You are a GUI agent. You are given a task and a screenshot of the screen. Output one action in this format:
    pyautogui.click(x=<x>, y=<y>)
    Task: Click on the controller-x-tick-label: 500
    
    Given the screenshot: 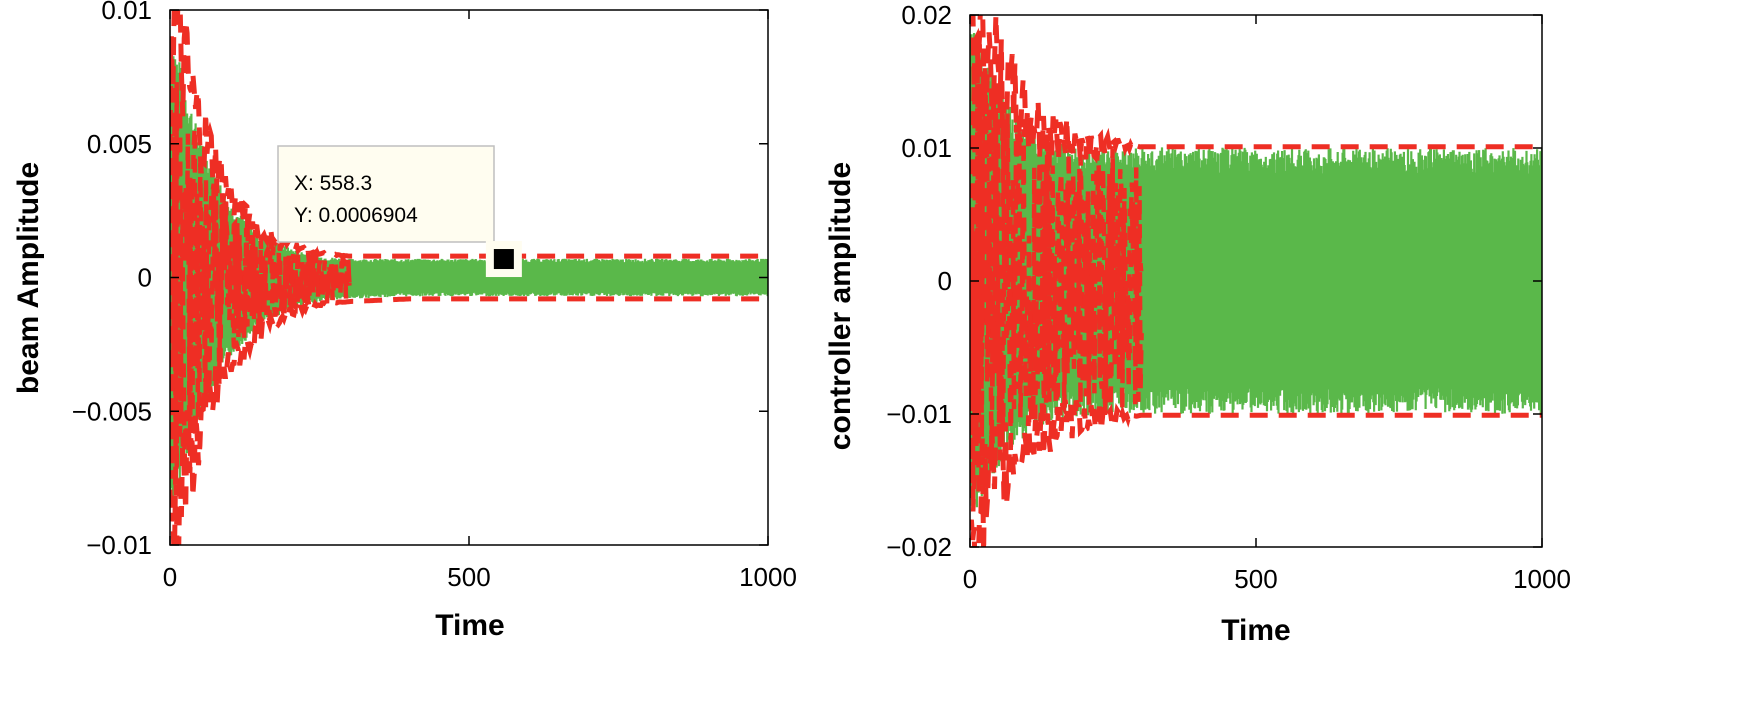 What is the action you would take?
    pyautogui.click(x=1255, y=579)
    